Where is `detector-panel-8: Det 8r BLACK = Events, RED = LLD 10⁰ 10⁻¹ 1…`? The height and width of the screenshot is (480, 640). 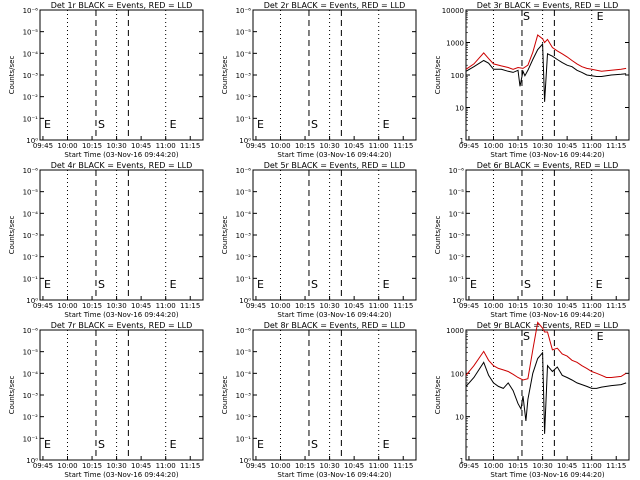
detector-panel-8: Det 8r BLACK = Events, RED = LLD 10⁰ 10⁻¹ 1… is located at coordinates (319, 400).